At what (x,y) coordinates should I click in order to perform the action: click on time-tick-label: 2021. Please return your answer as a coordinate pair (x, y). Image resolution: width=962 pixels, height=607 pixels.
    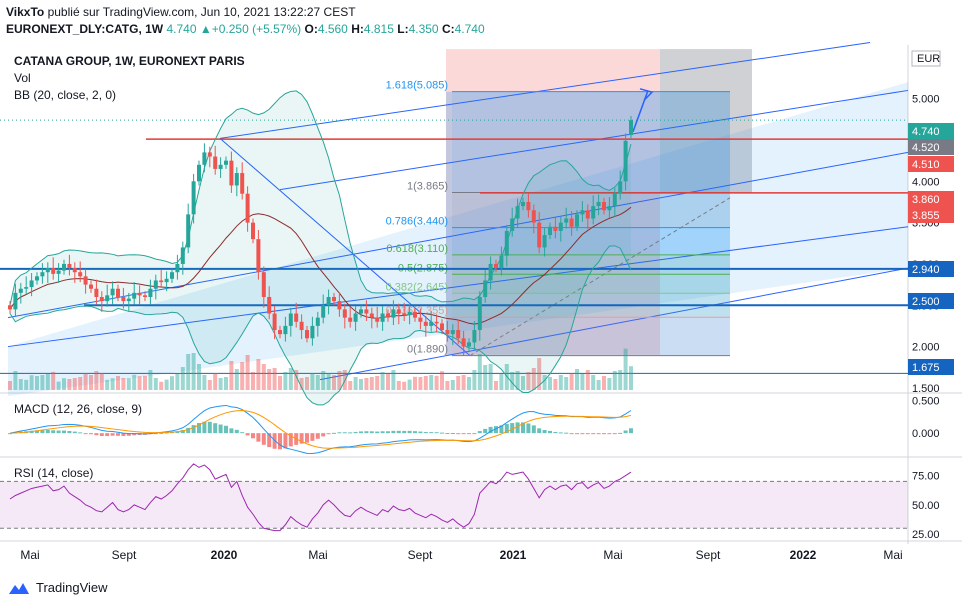
    Looking at the image, I should click on (513, 555).